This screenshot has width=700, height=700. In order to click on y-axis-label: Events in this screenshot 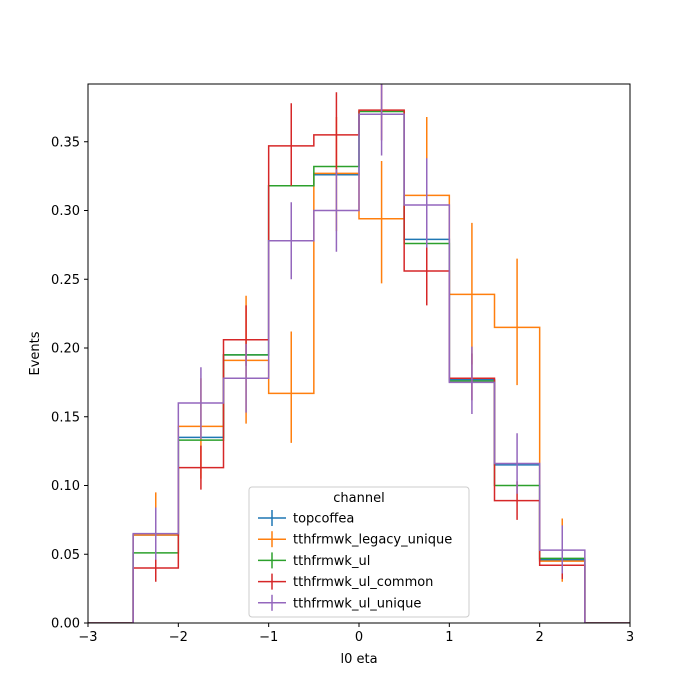, I will do `click(35, 353)`.